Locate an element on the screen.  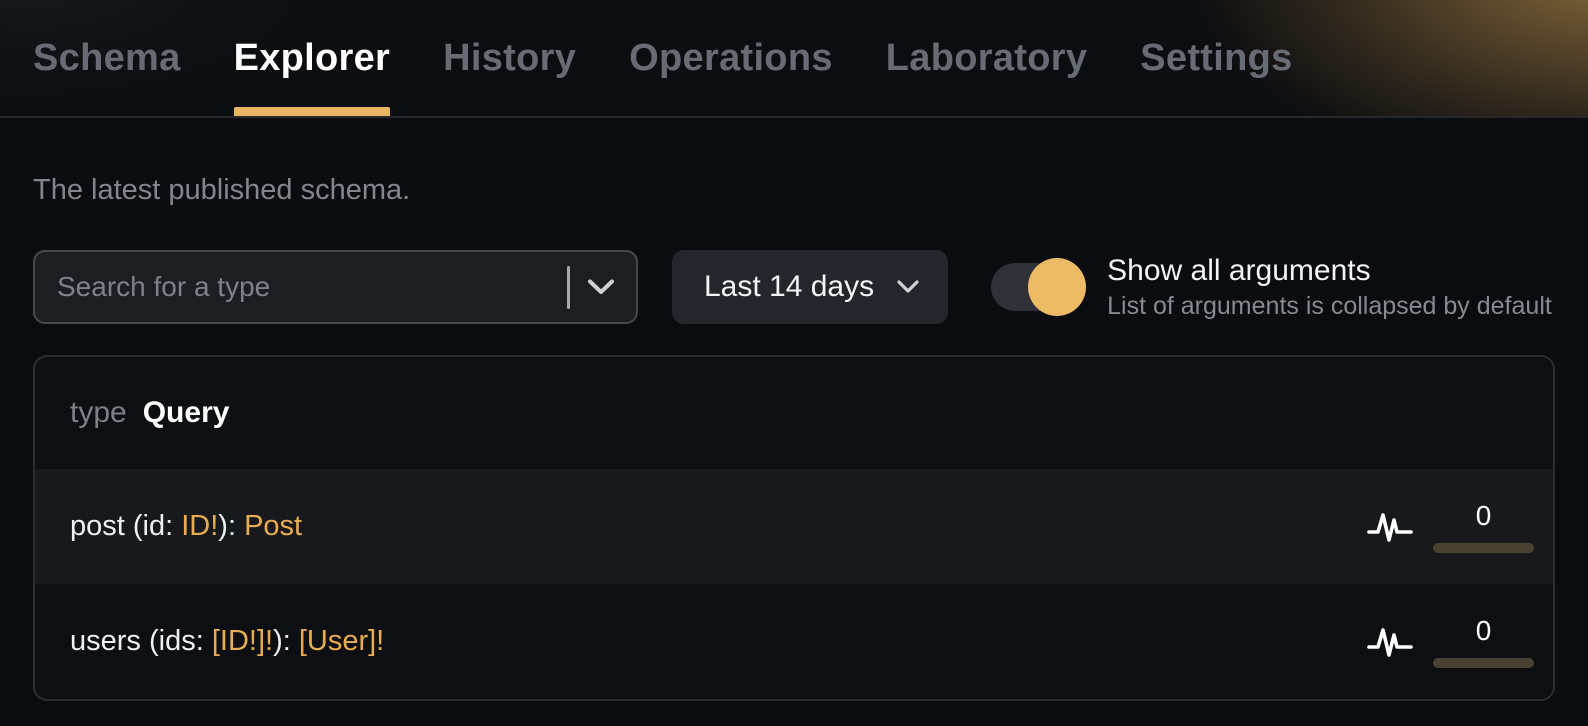
tab-explorer: Explorer is located at coordinates (312, 58).